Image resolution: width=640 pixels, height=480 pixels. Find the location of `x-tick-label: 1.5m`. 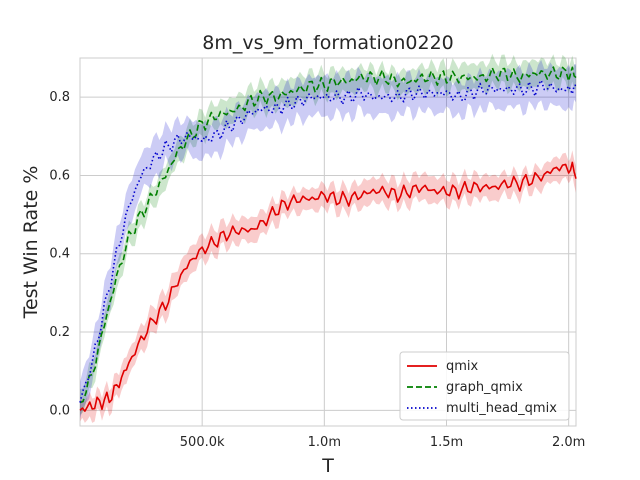

x-tick-label: 1.5m is located at coordinates (446, 442).